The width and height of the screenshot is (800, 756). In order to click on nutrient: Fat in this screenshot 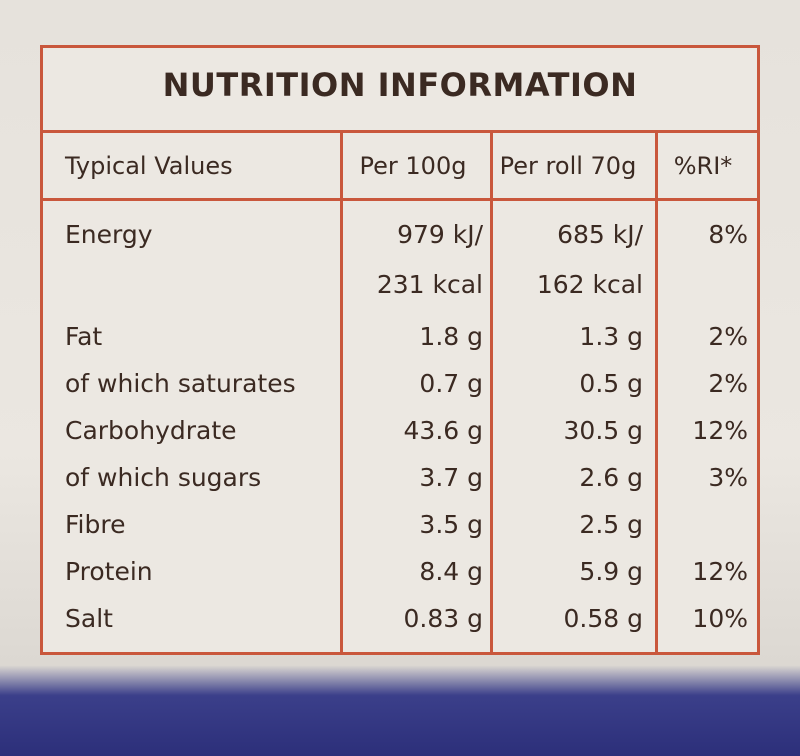, I will do `click(84, 336)`.